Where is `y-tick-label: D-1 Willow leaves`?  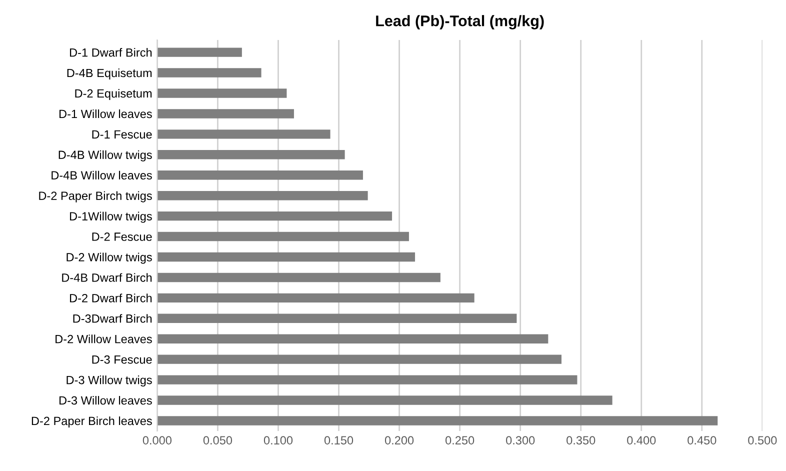 y-tick-label: D-1 Willow leaves is located at coordinates (106, 113).